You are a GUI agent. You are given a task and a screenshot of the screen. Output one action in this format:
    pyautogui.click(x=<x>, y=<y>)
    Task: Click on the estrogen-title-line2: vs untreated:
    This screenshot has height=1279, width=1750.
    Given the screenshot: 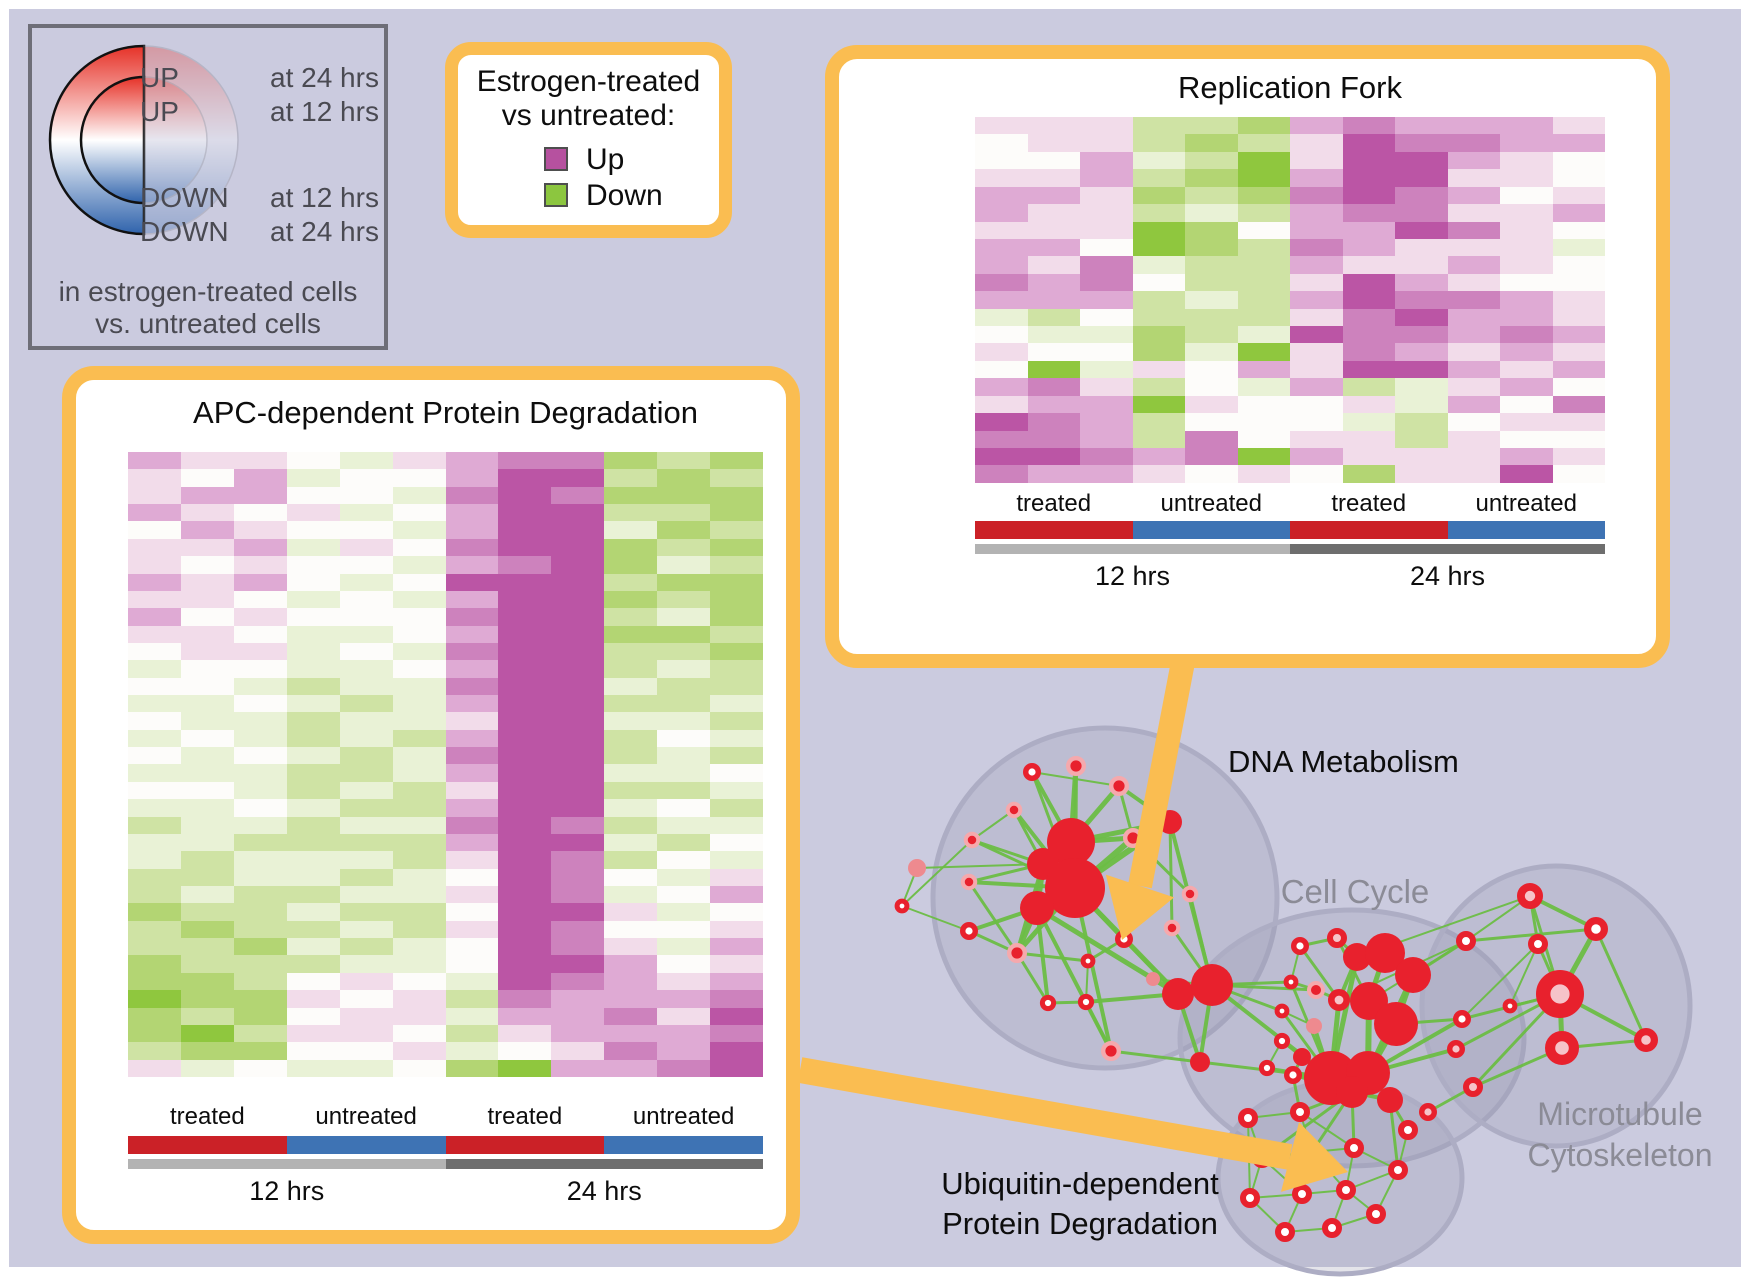 What is the action you would take?
    pyautogui.click(x=588, y=115)
    